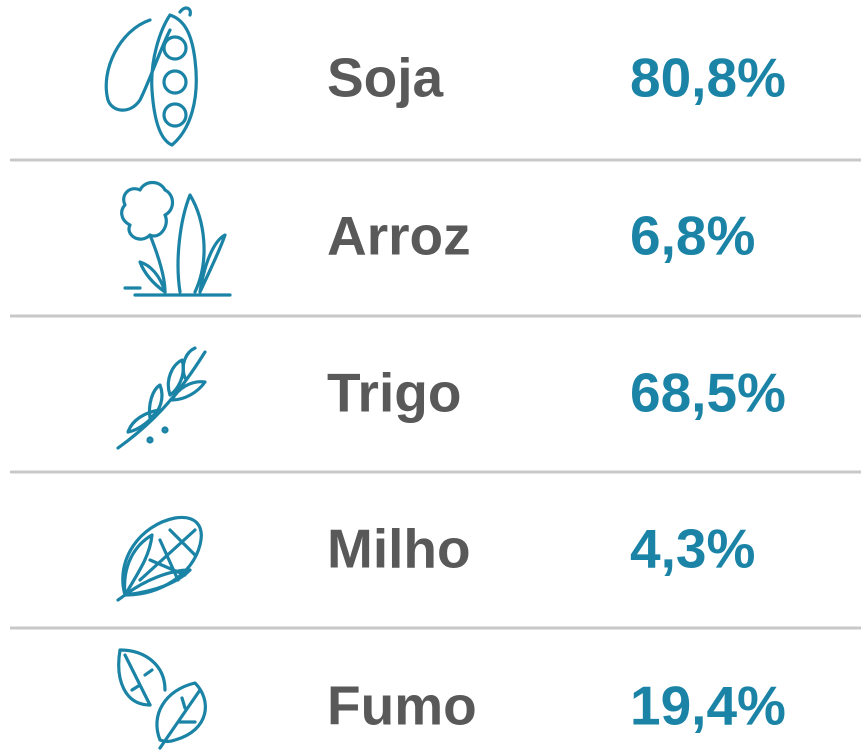 This screenshot has height=753, width=861. I want to click on corn-icon, so click(159, 558).